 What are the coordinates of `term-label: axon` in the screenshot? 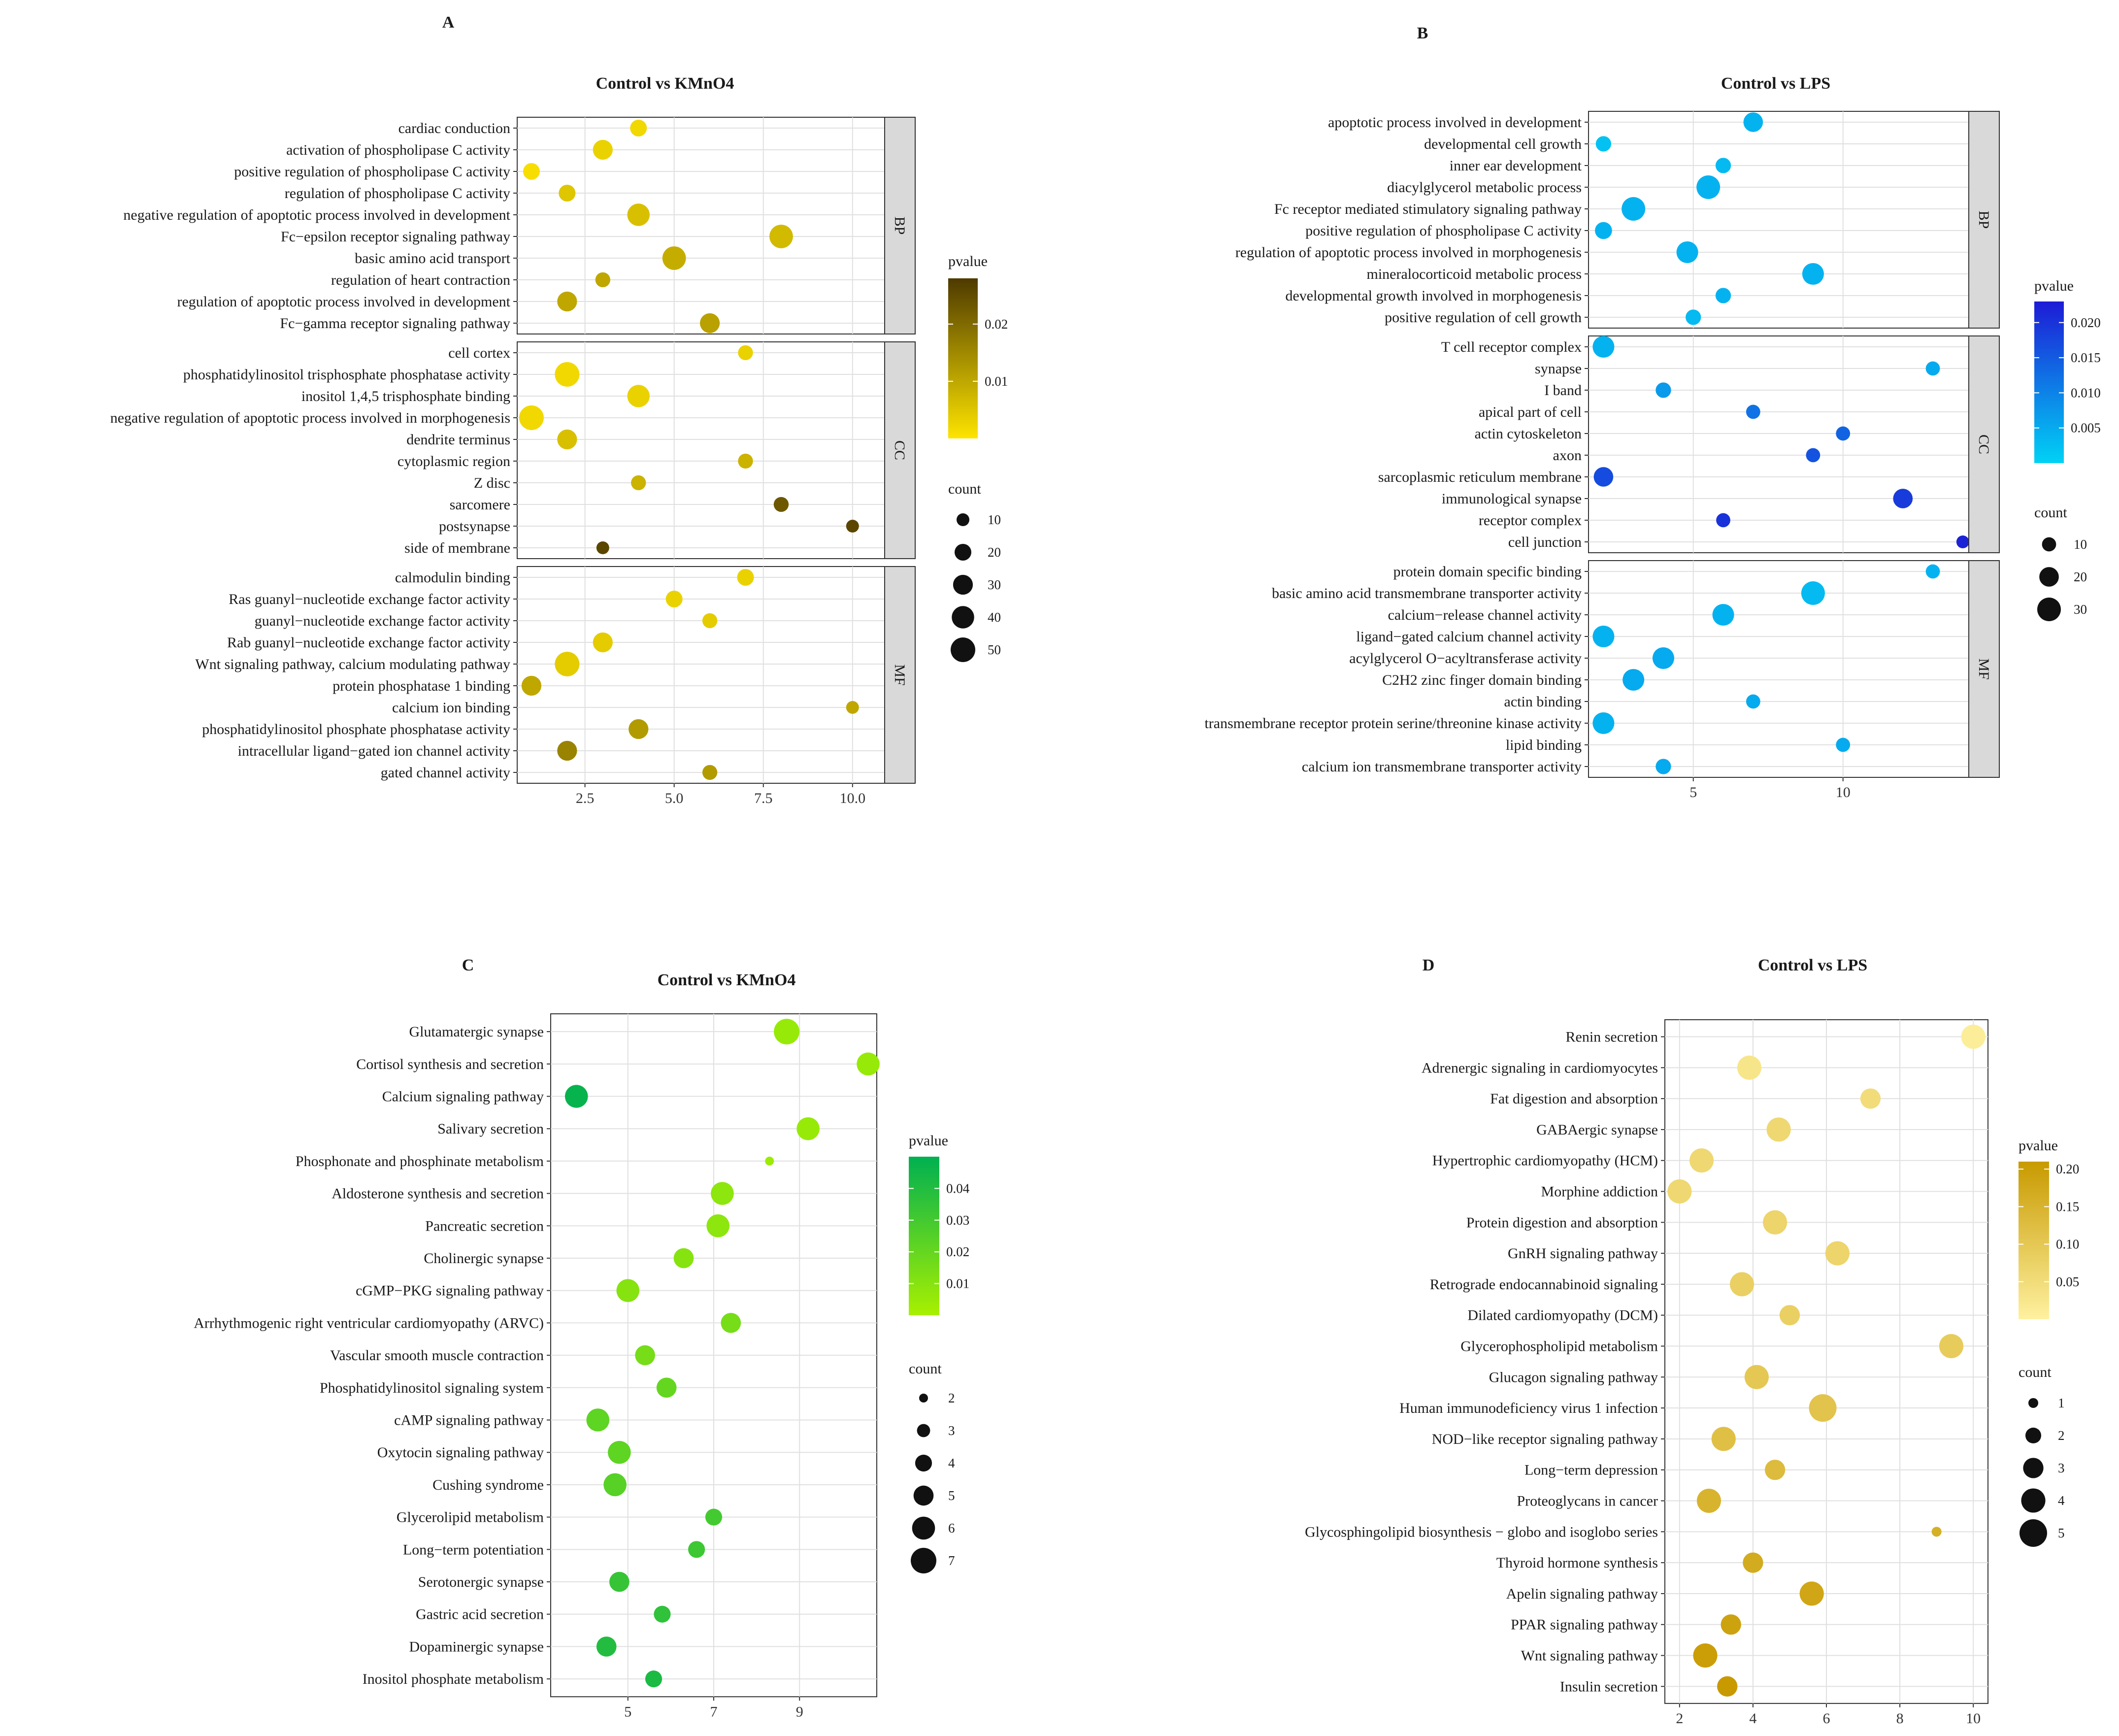 It's located at (1567, 455).